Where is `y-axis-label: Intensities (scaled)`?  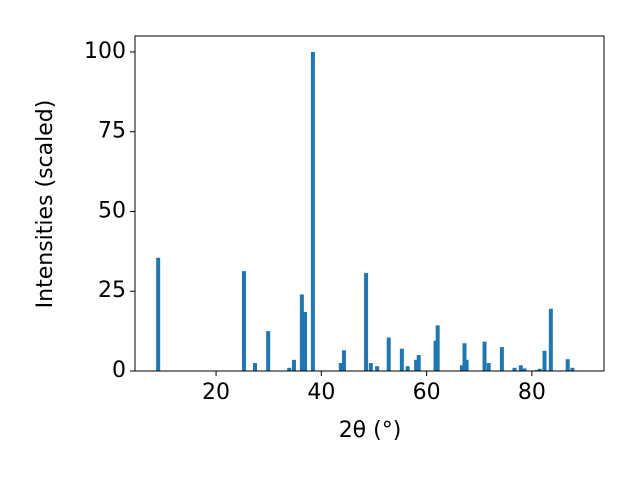
y-axis-label: Intensities (scaled) is located at coordinates (45, 204).